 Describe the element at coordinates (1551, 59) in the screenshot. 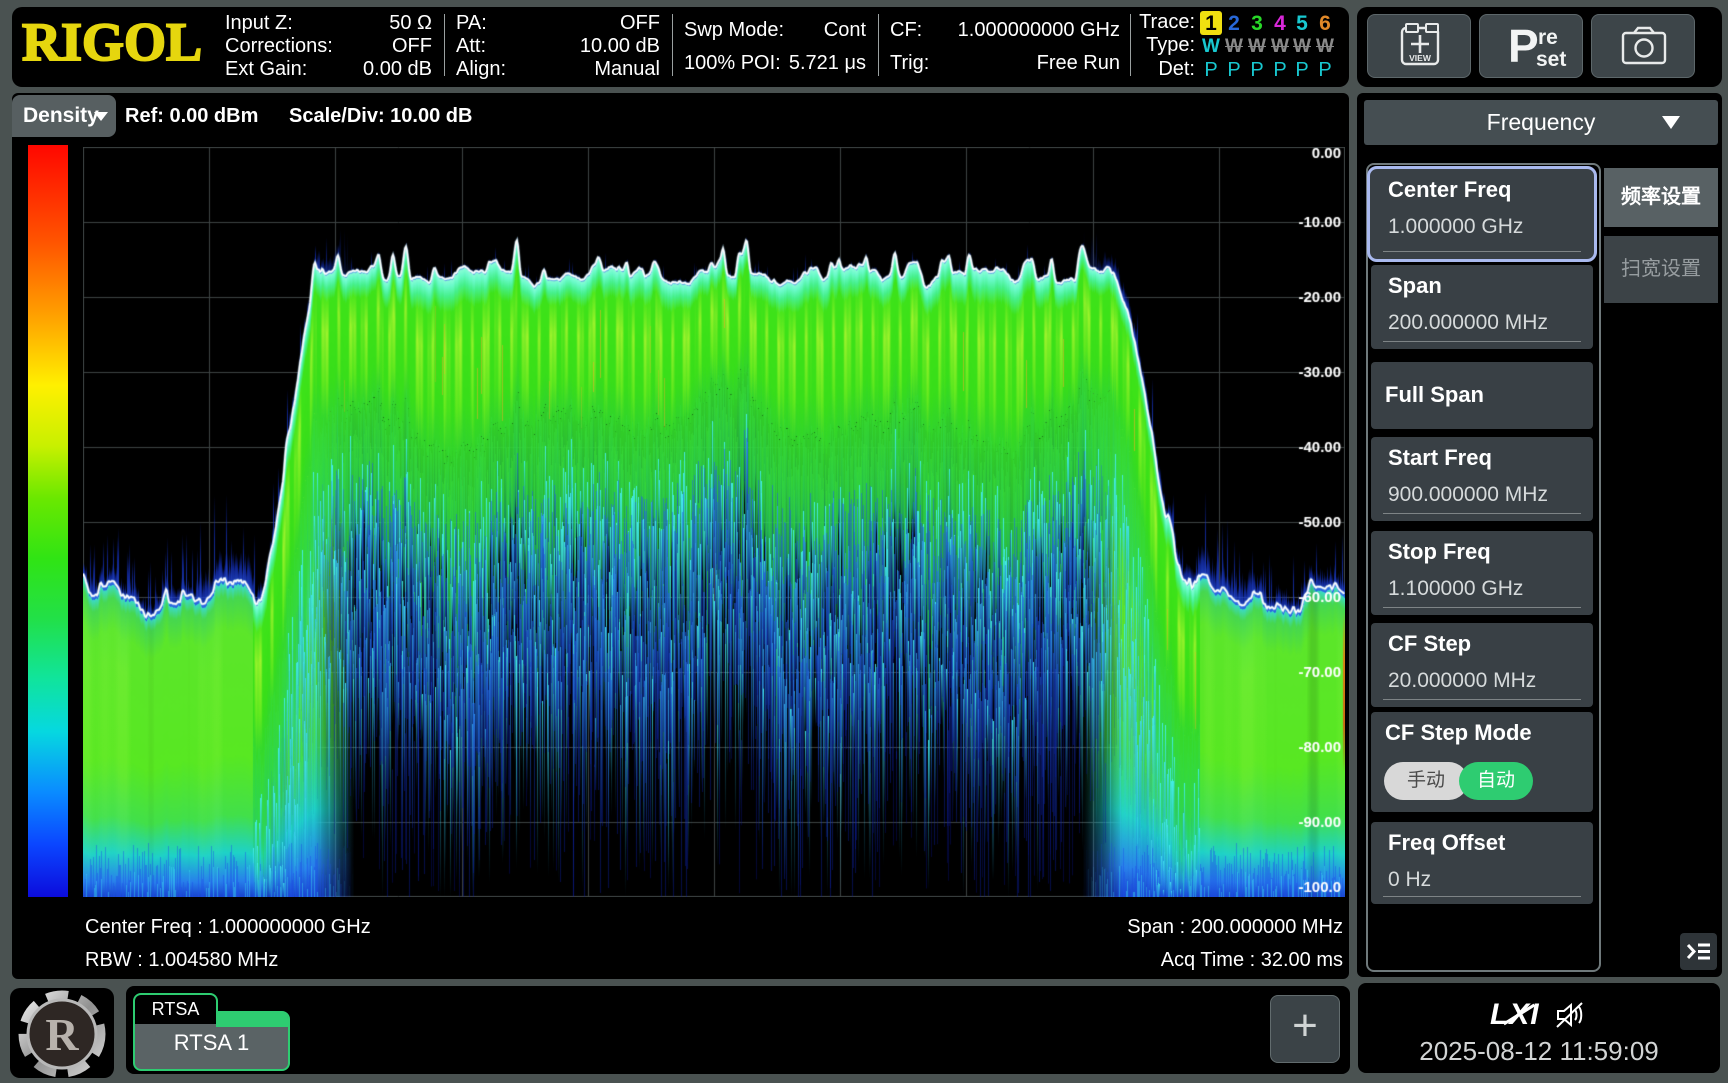

I see `svg-text: set` at that location.